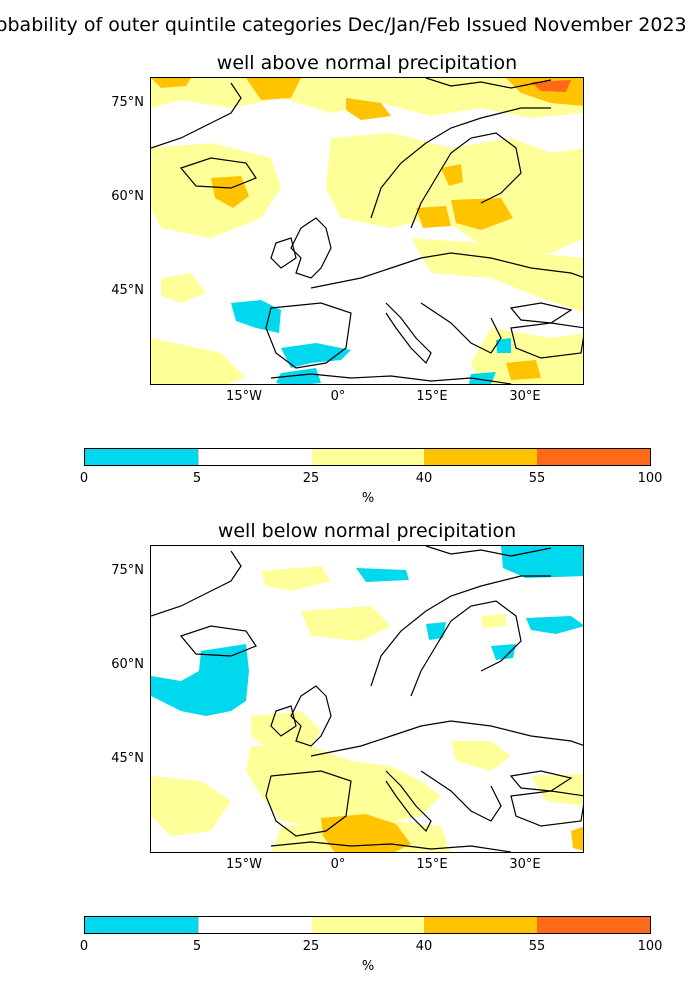 The image size is (700, 1000). I want to click on panel-title-below: well below normal precipitation, so click(367, 531).